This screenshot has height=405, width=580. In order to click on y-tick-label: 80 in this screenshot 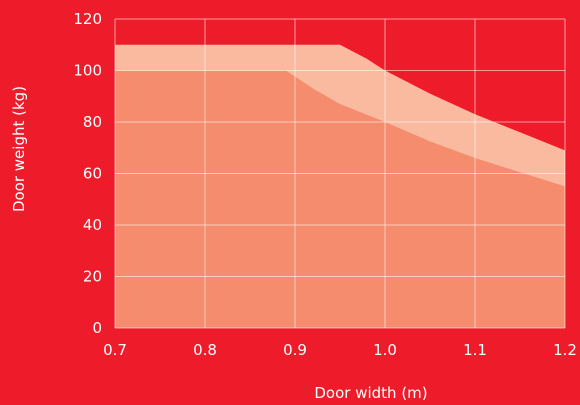, I will do `click(92, 122)`.